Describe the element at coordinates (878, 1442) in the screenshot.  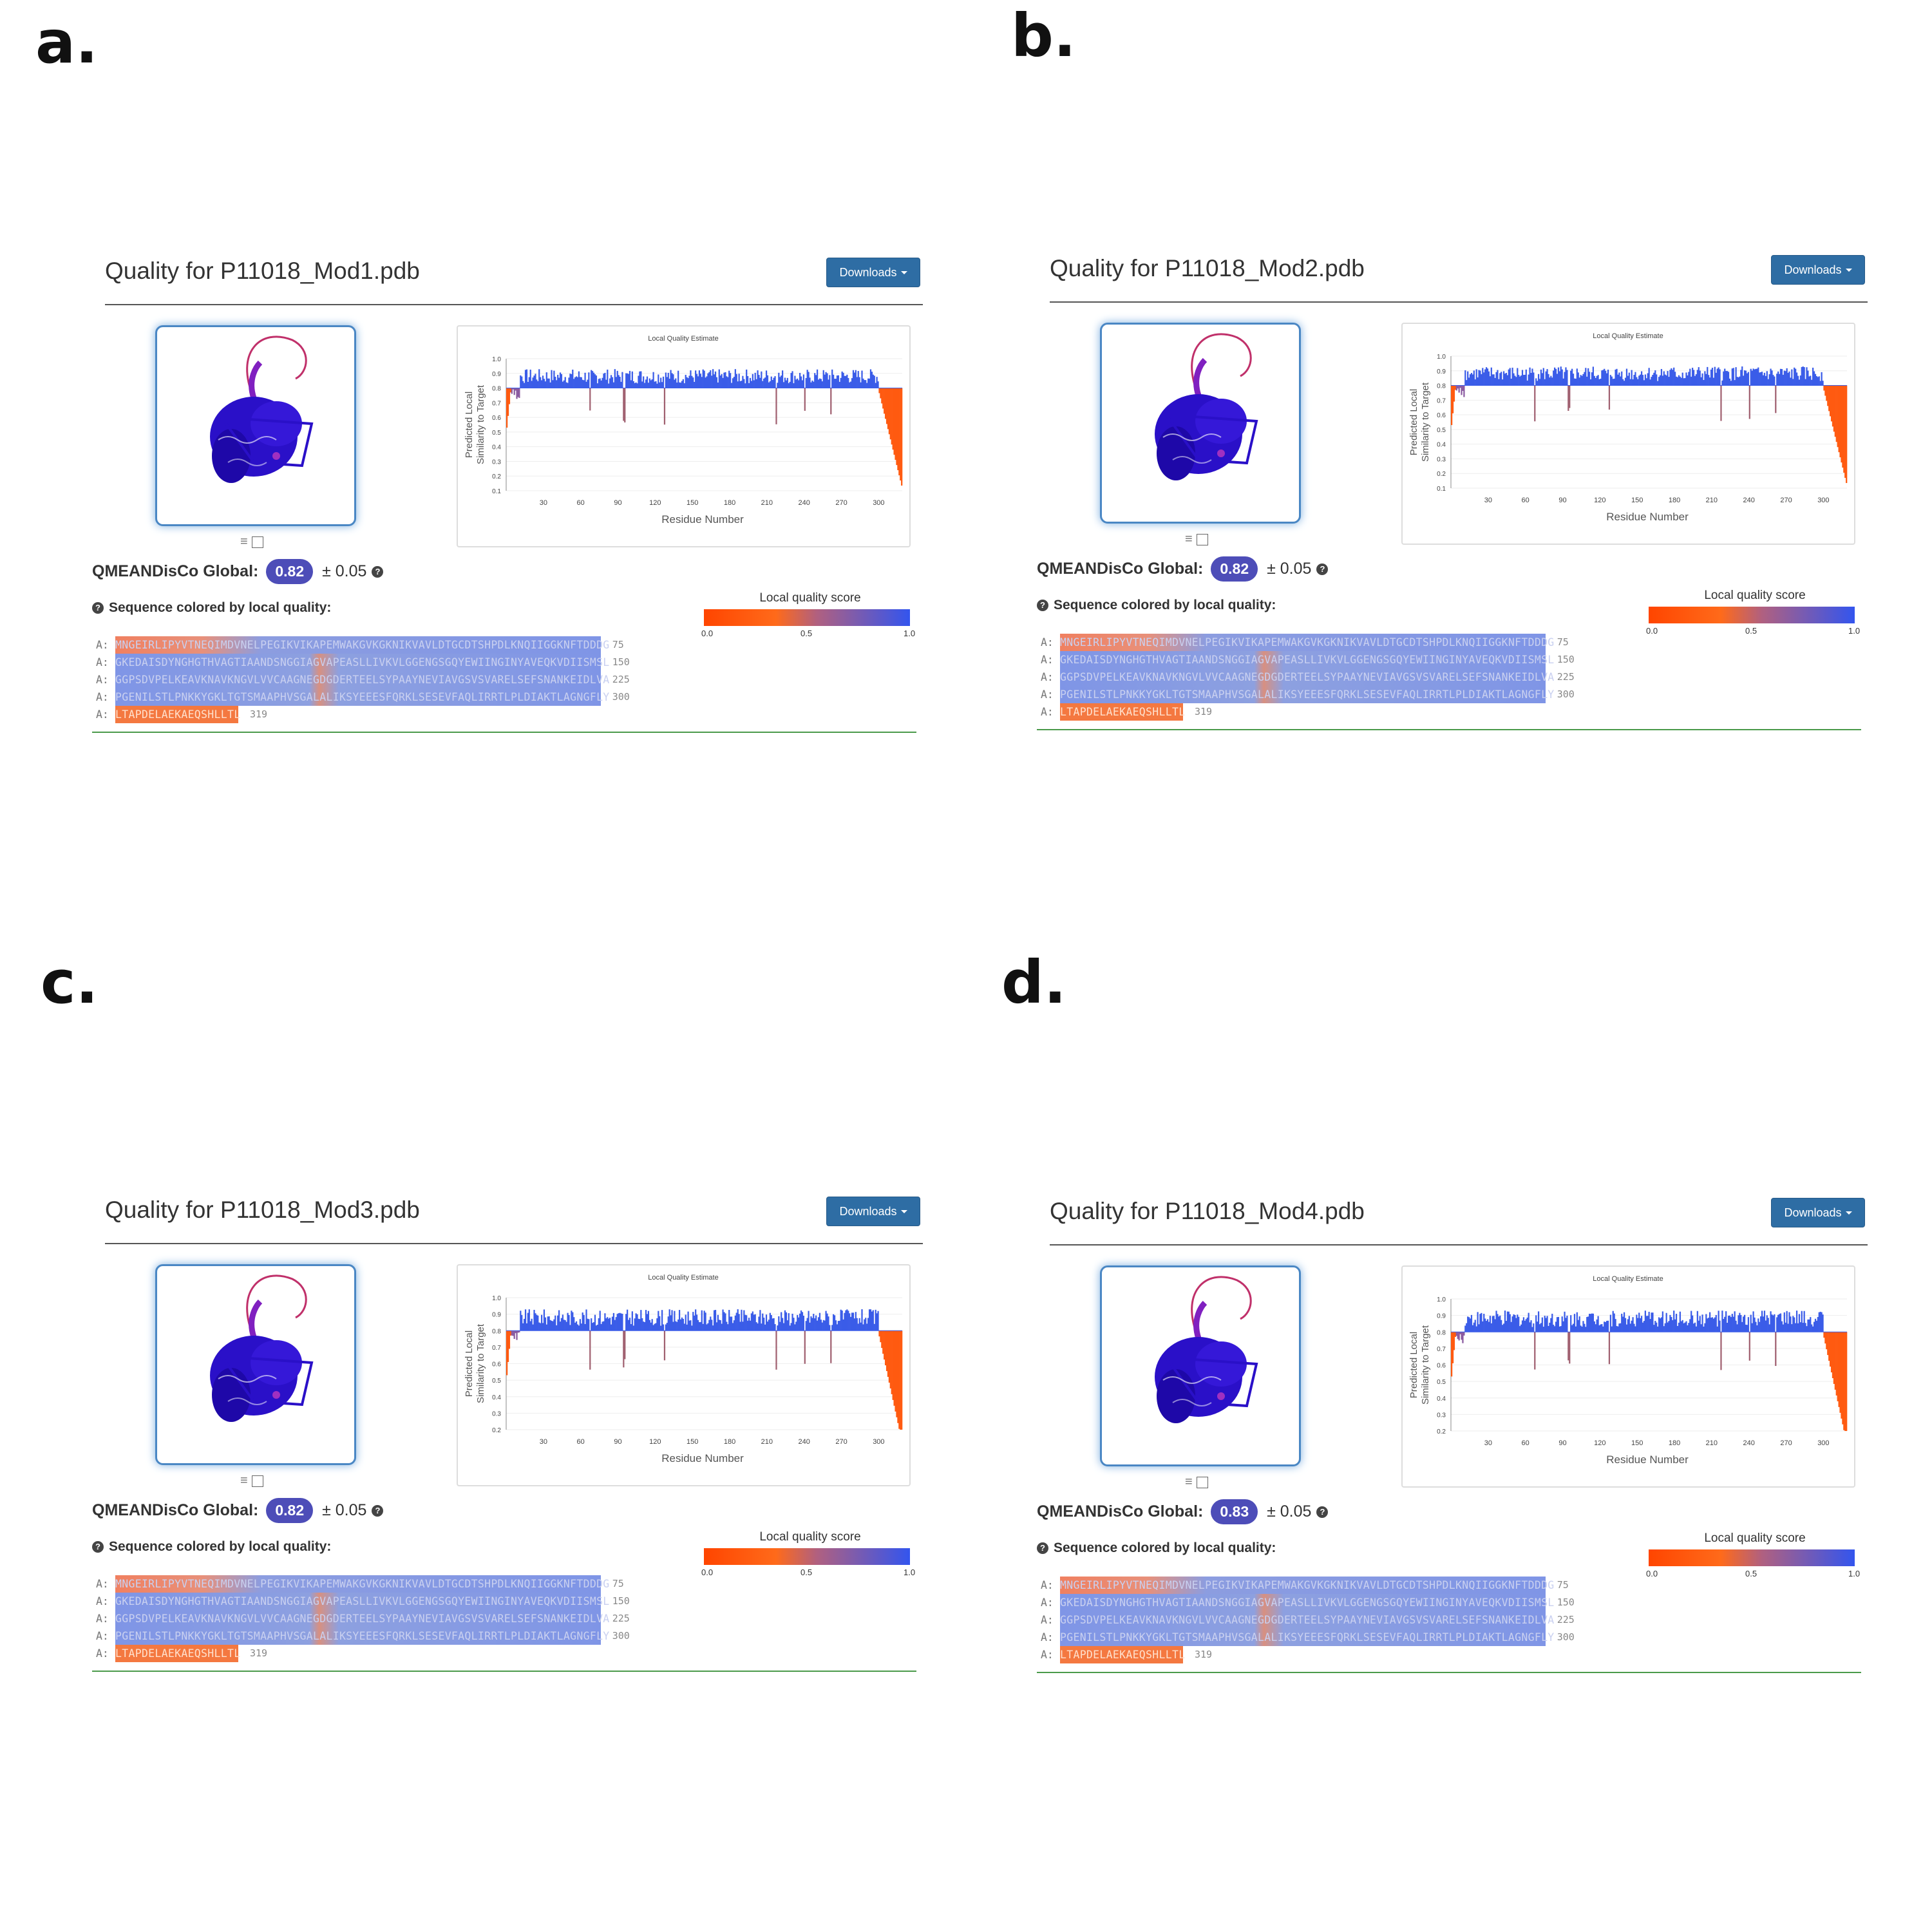
I see `x-tick-label: 300` at that location.